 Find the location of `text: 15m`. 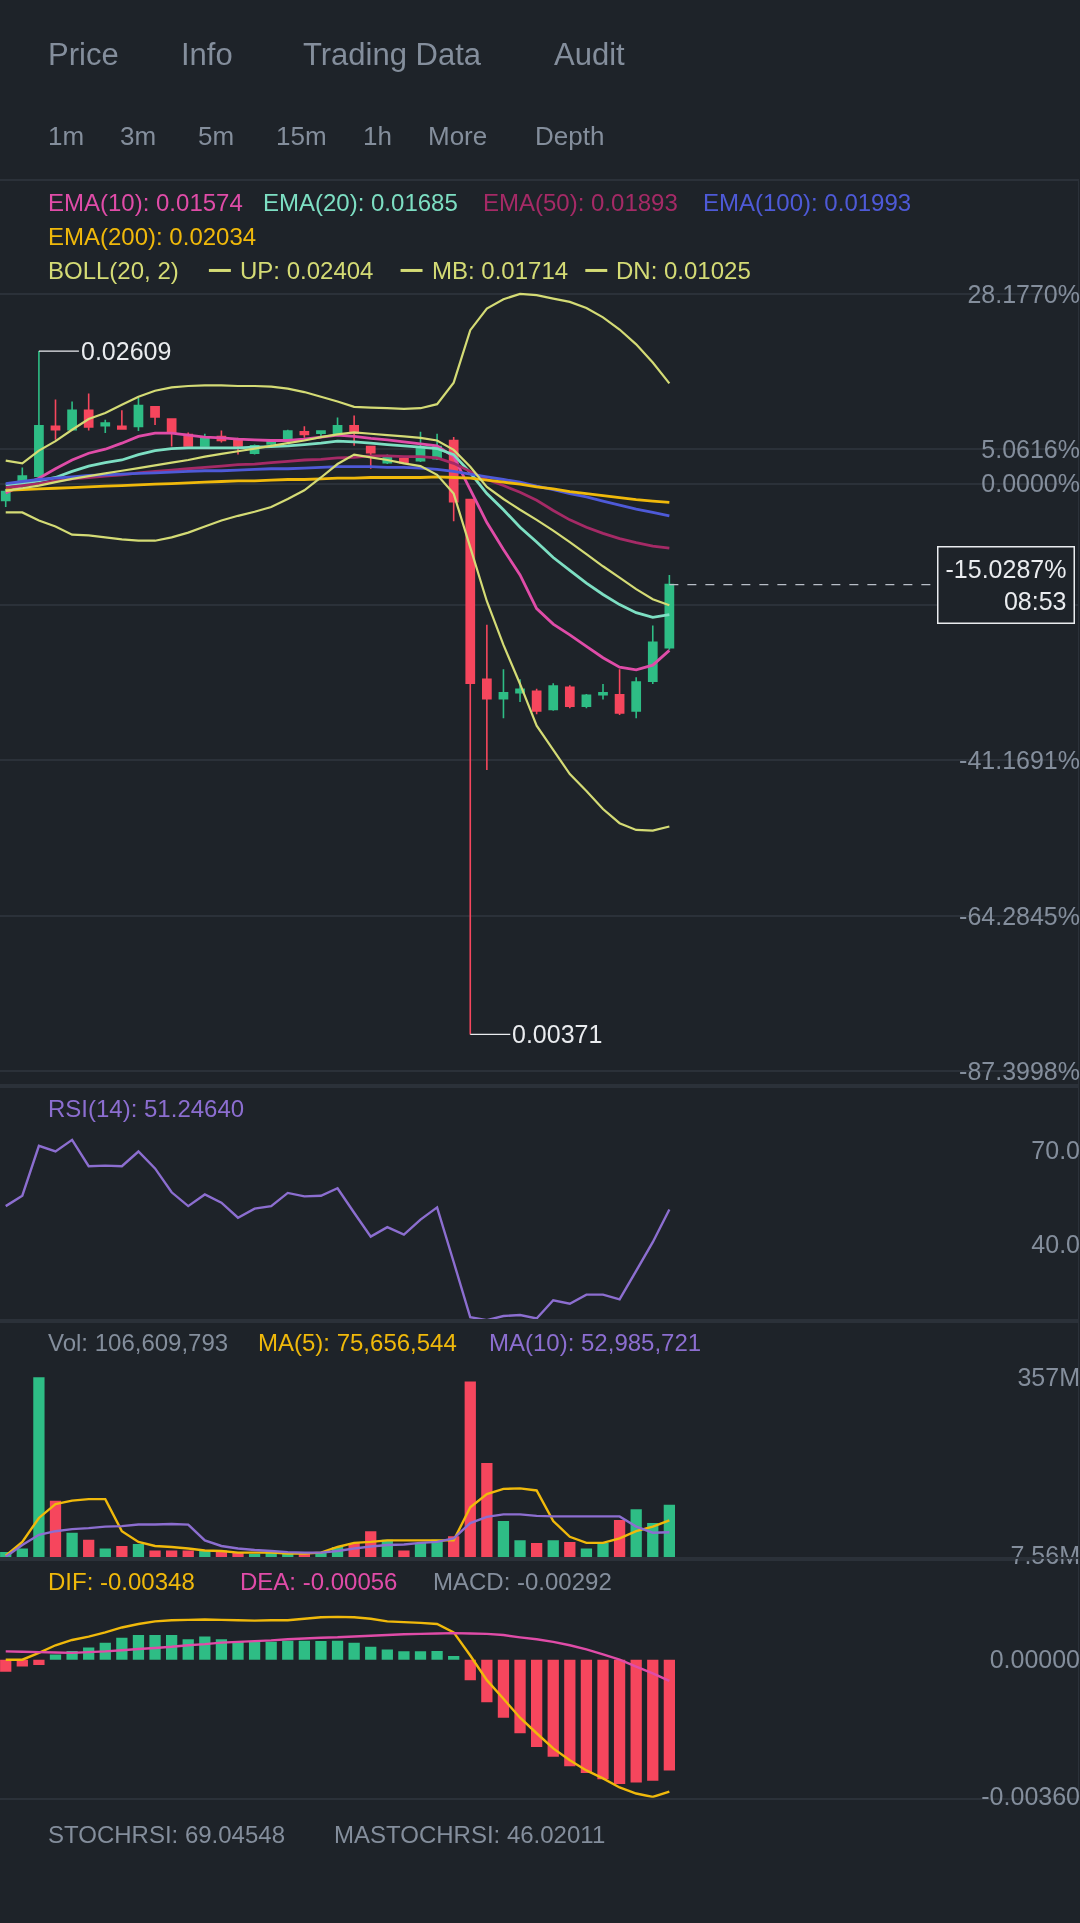

text: 15m is located at coordinates (301, 136).